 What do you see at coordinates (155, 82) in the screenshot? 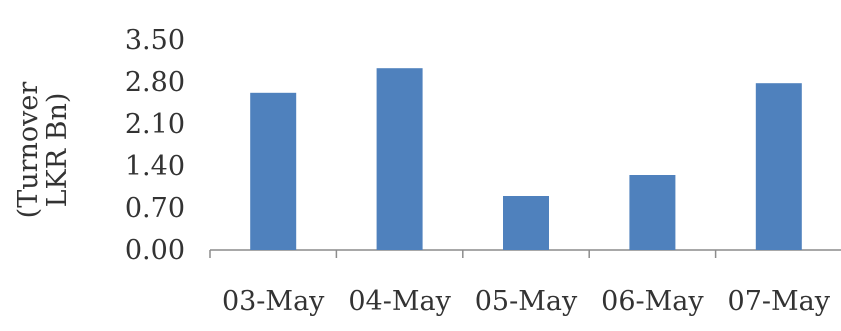
I see `y-tick-label: 2.80` at bounding box center [155, 82].